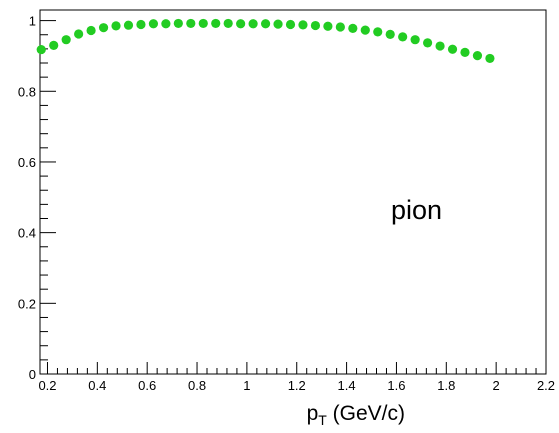 Image resolution: width=559 pixels, height=433 pixels. What do you see at coordinates (322, 420) in the screenshot?
I see `x-axis-label-sub: T` at bounding box center [322, 420].